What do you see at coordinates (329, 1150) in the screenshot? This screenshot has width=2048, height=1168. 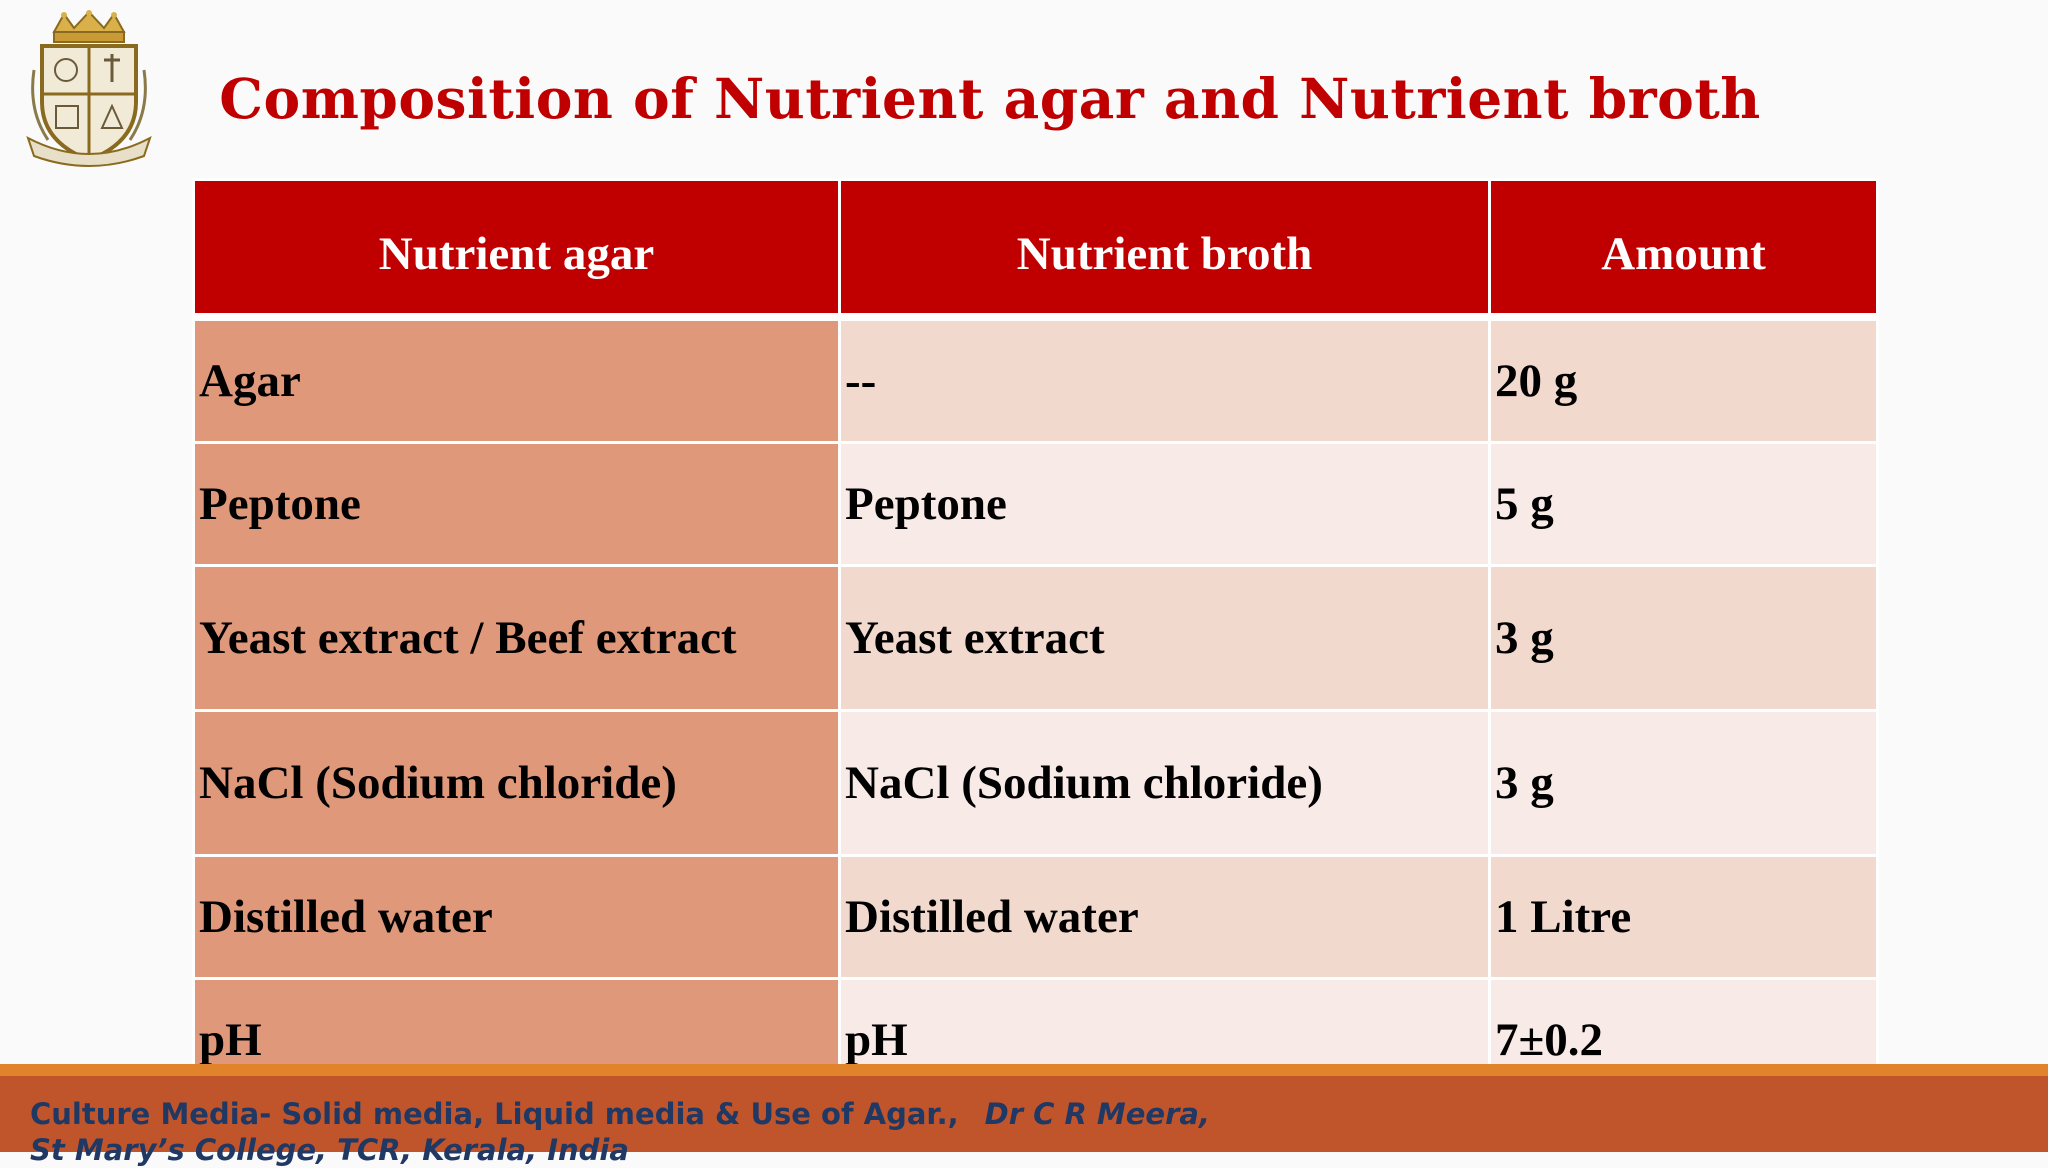 I see `footer-institution: St Mary’s College, TCR, Kerala, India` at bounding box center [329, 1150].